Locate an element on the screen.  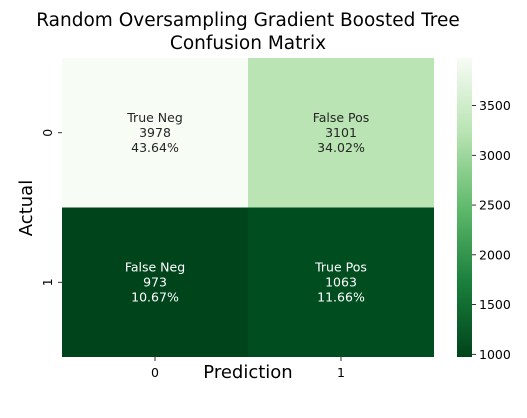
y-tick-label-1: 1 is located at coordinates (47, 282).